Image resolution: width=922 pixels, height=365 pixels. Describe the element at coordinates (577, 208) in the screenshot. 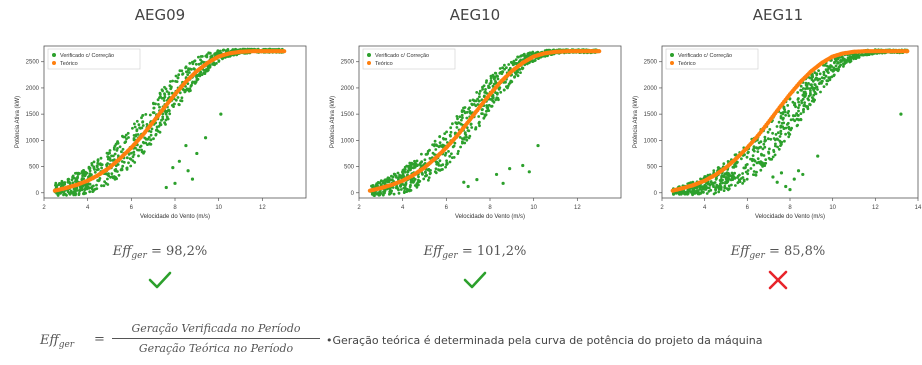

I see `x-tick-label: 12` at that location.